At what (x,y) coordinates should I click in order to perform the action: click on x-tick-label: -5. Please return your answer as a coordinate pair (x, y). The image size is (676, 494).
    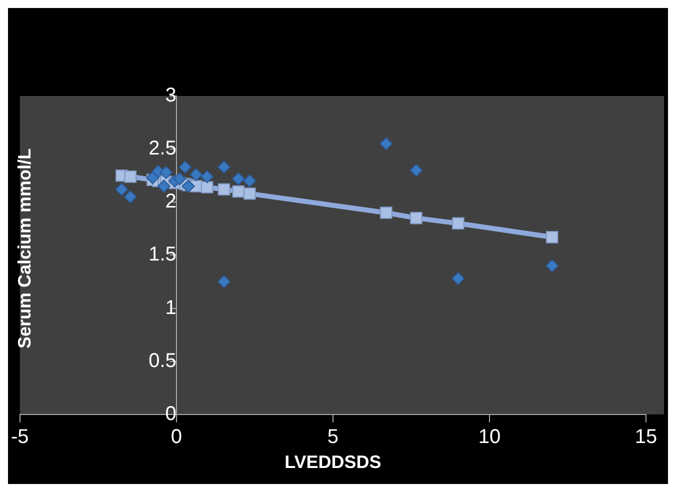
    Looking at the image, I should click on (19, 437).